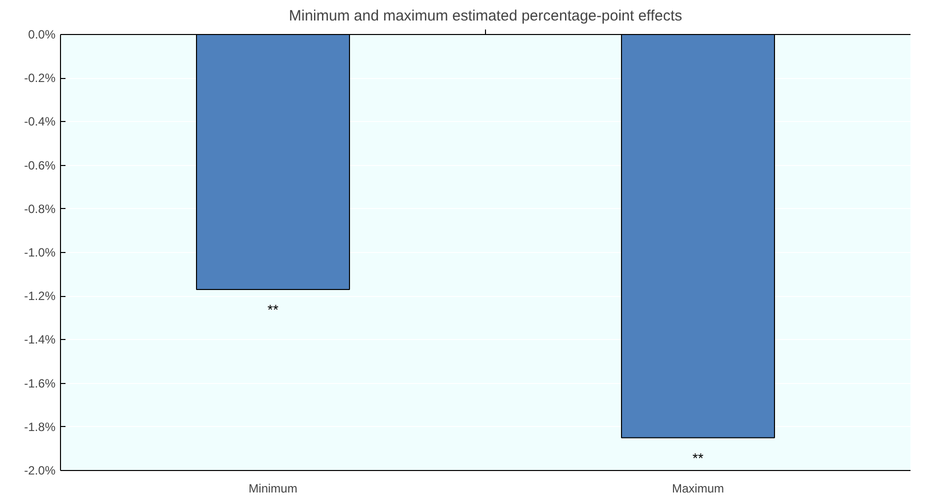  Describe the element at coordinates (40, 78) in the screenshot. I see `y-tick-label: -0.2%` at that location.